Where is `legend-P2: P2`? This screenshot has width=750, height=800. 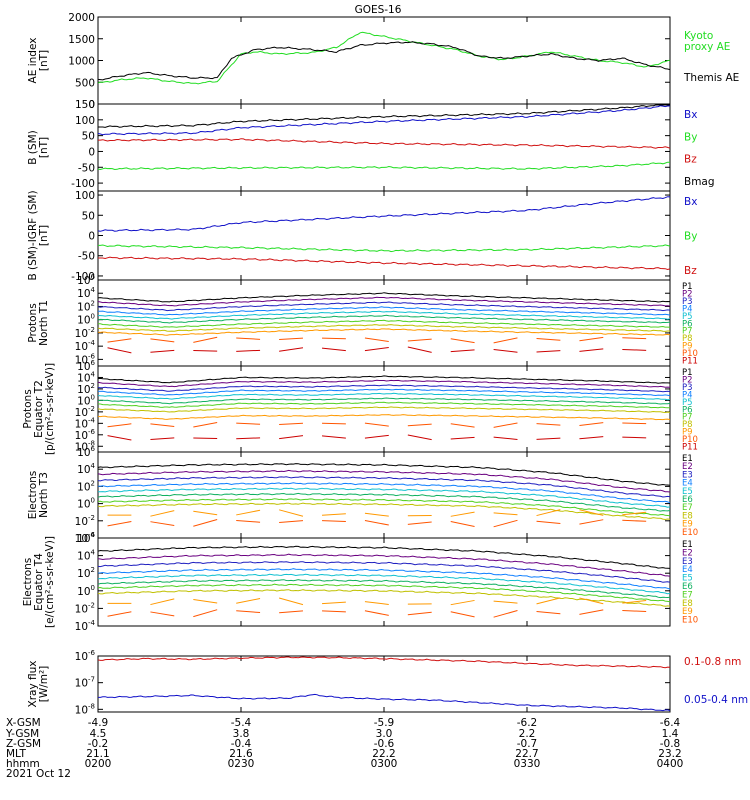 legend-P2: P2 is located at coordinates (687, 294).